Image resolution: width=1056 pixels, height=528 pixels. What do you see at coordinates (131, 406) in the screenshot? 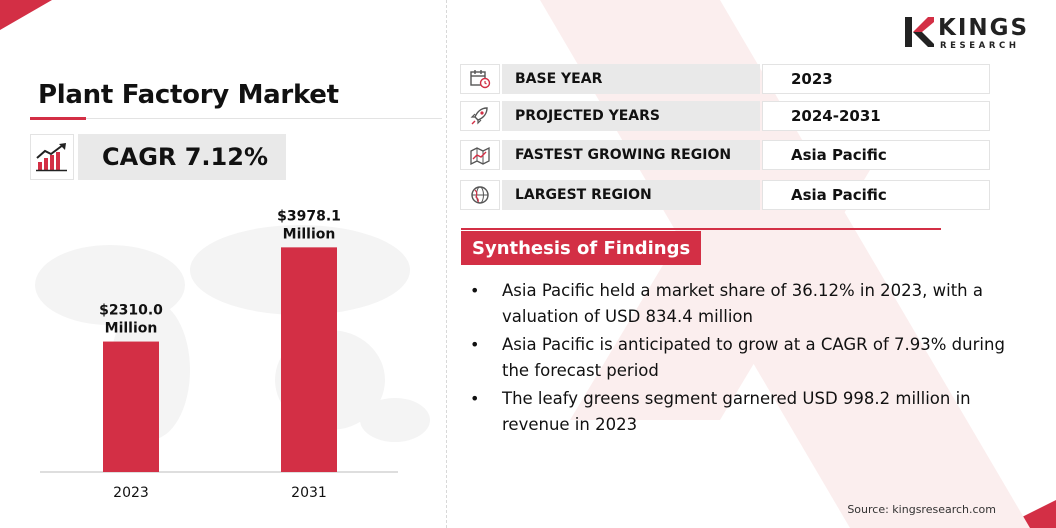
I see `bar-2023` at bounding box center [131, 406].